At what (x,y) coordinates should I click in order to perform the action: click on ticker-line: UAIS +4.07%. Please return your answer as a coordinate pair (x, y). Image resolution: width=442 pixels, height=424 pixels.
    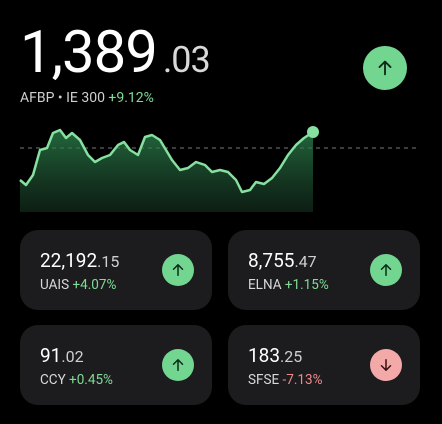
    Looking at the image, I should click on (78, 285).